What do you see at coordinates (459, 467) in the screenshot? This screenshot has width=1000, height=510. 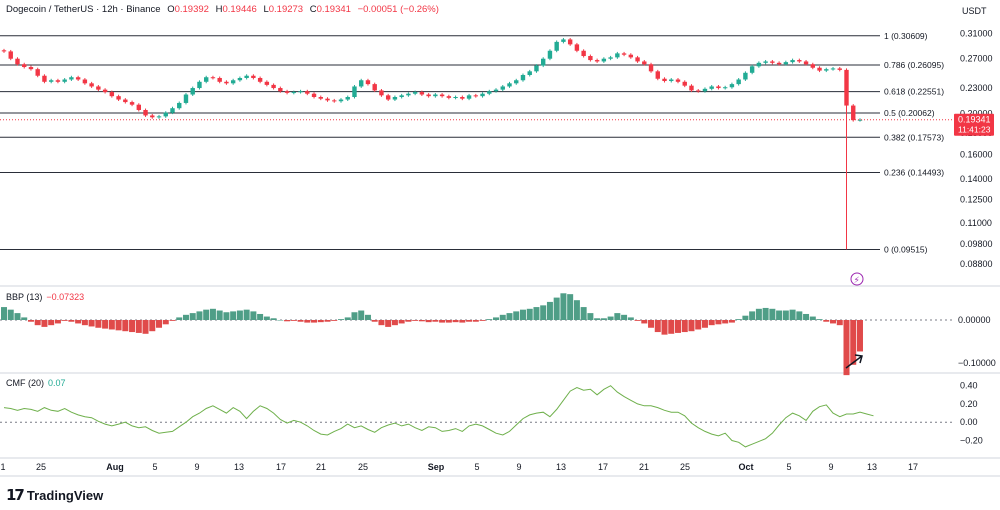 I see `time-axis: 1 25 Aug 5 9 13 17 21 25 Sep 5 9 13 17 21 25 Oct 5 9 13 17` at bounding box center [459, 467].